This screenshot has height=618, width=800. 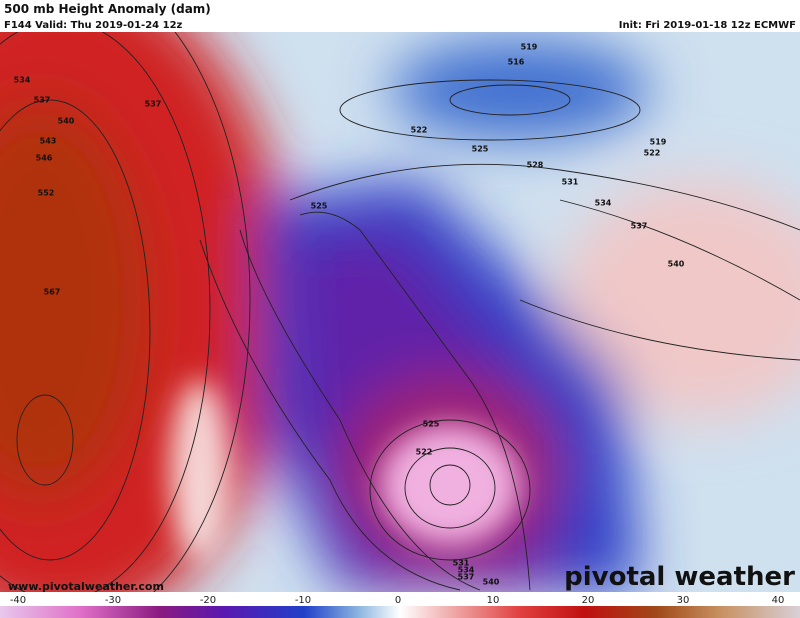 I want to click on colorbar-tick-label: 10, so click(x=493, y=600).